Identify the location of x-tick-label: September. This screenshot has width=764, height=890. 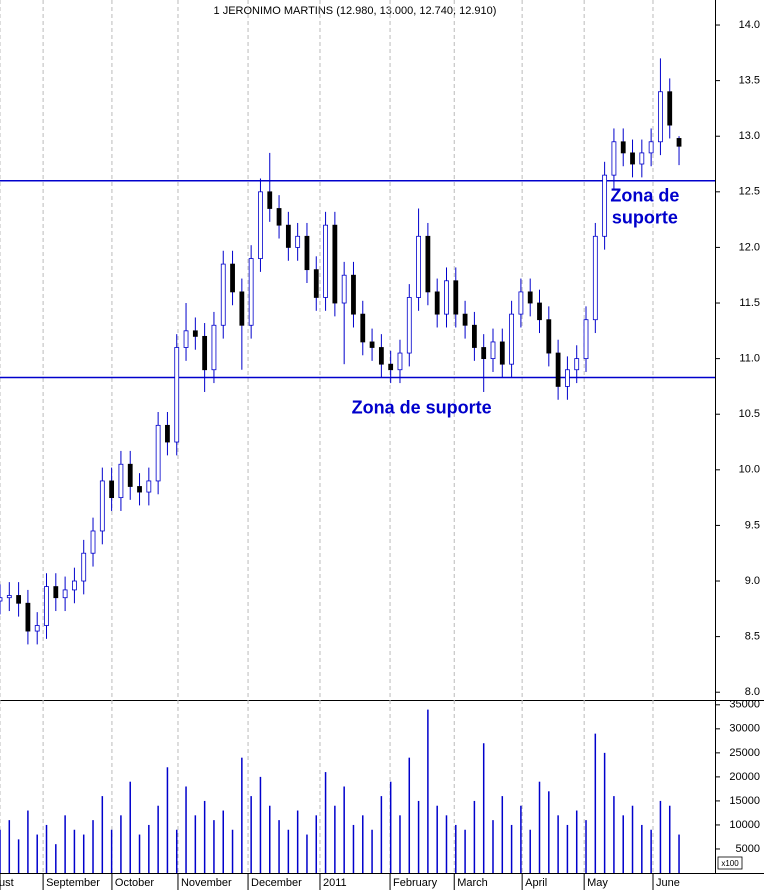
(73, 883).